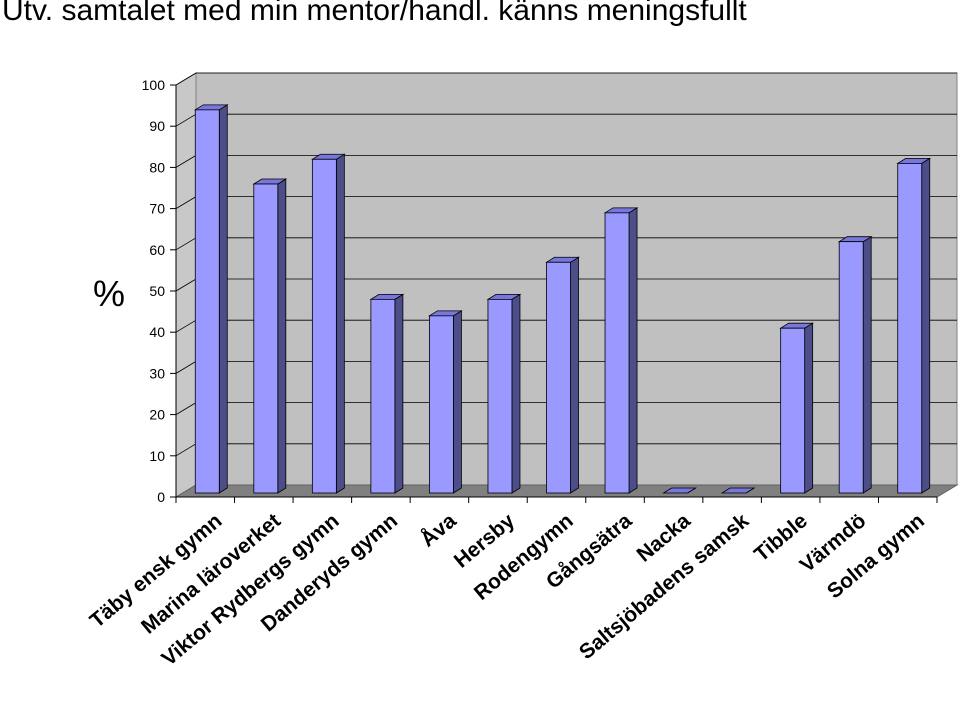 This screenshot has width=960, height=709. Describe the element at coordinates (157, 291) in the screenshot. I see `y-tick-label: 50` at that location.